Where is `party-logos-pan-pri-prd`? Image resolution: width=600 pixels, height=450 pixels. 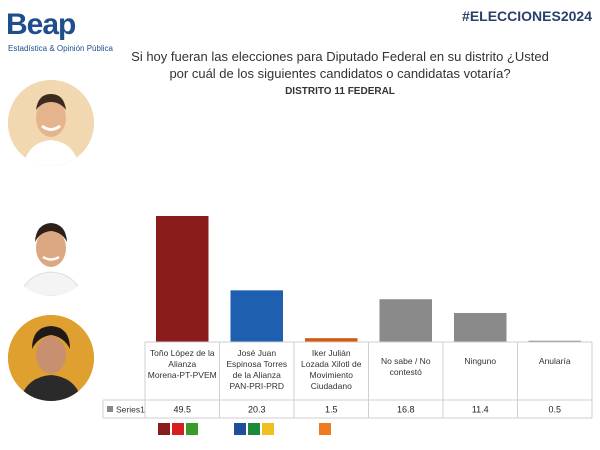
party-logos-pan-pri-prd is located at coordinates (255, 429).